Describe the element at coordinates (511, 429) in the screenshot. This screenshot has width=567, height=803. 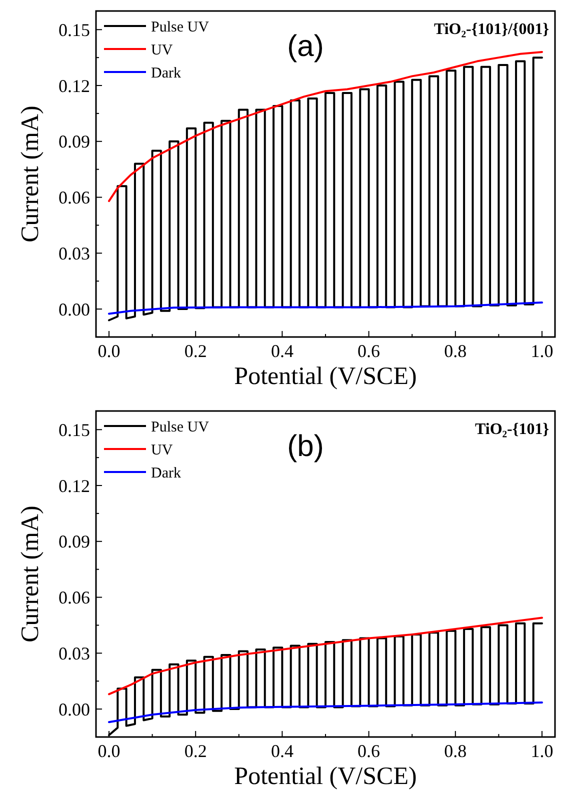
I see `annotation: TiO₂-{101}` at that location.